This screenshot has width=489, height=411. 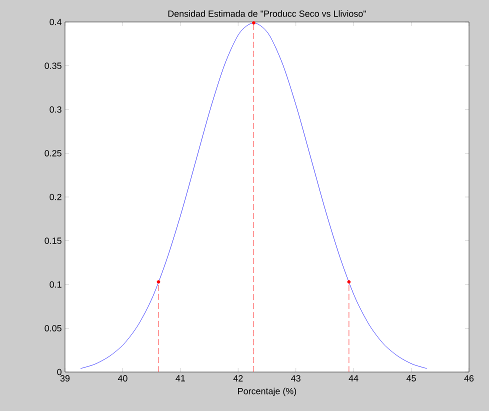 What do you see at coordinates (53, 65) in the screenshot?
I see `y-tick-label: 0.35` at bounding box center [53, 65].